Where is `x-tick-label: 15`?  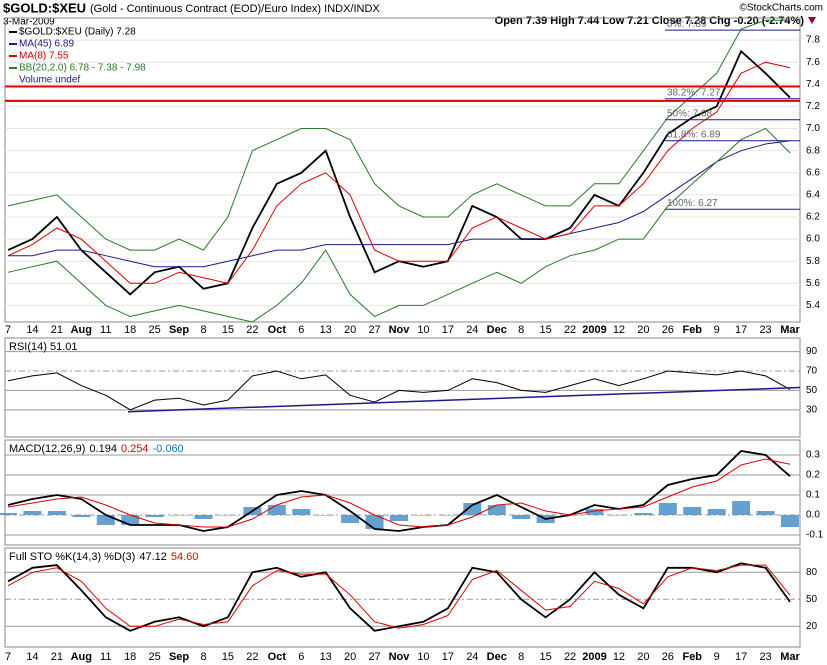 x-tick-label: 15 is located at coordinates (546, 330).